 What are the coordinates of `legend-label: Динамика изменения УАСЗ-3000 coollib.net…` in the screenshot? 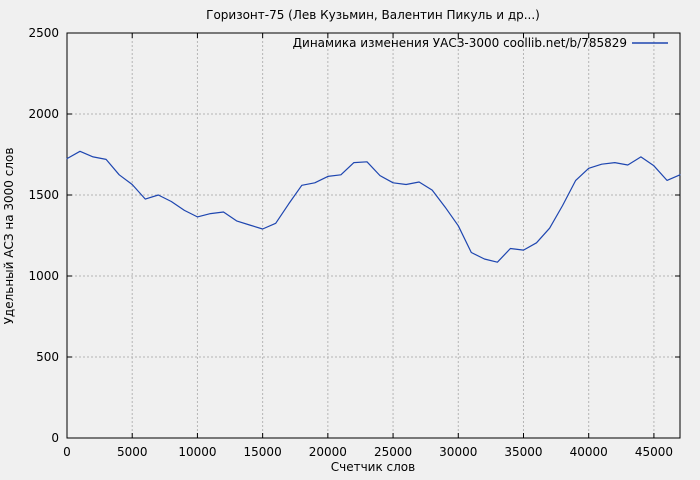 It's located at (460, 43).